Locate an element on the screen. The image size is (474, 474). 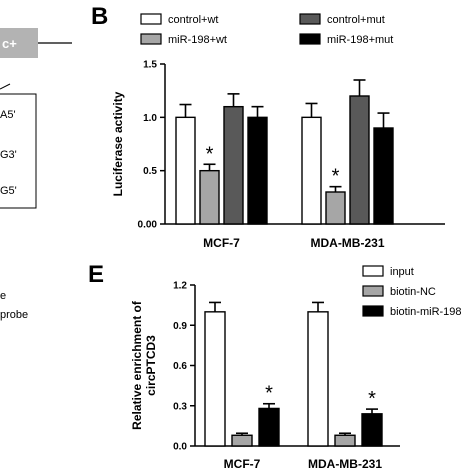
y-tick-label: 0.5 is located at coordinates (150, 171).